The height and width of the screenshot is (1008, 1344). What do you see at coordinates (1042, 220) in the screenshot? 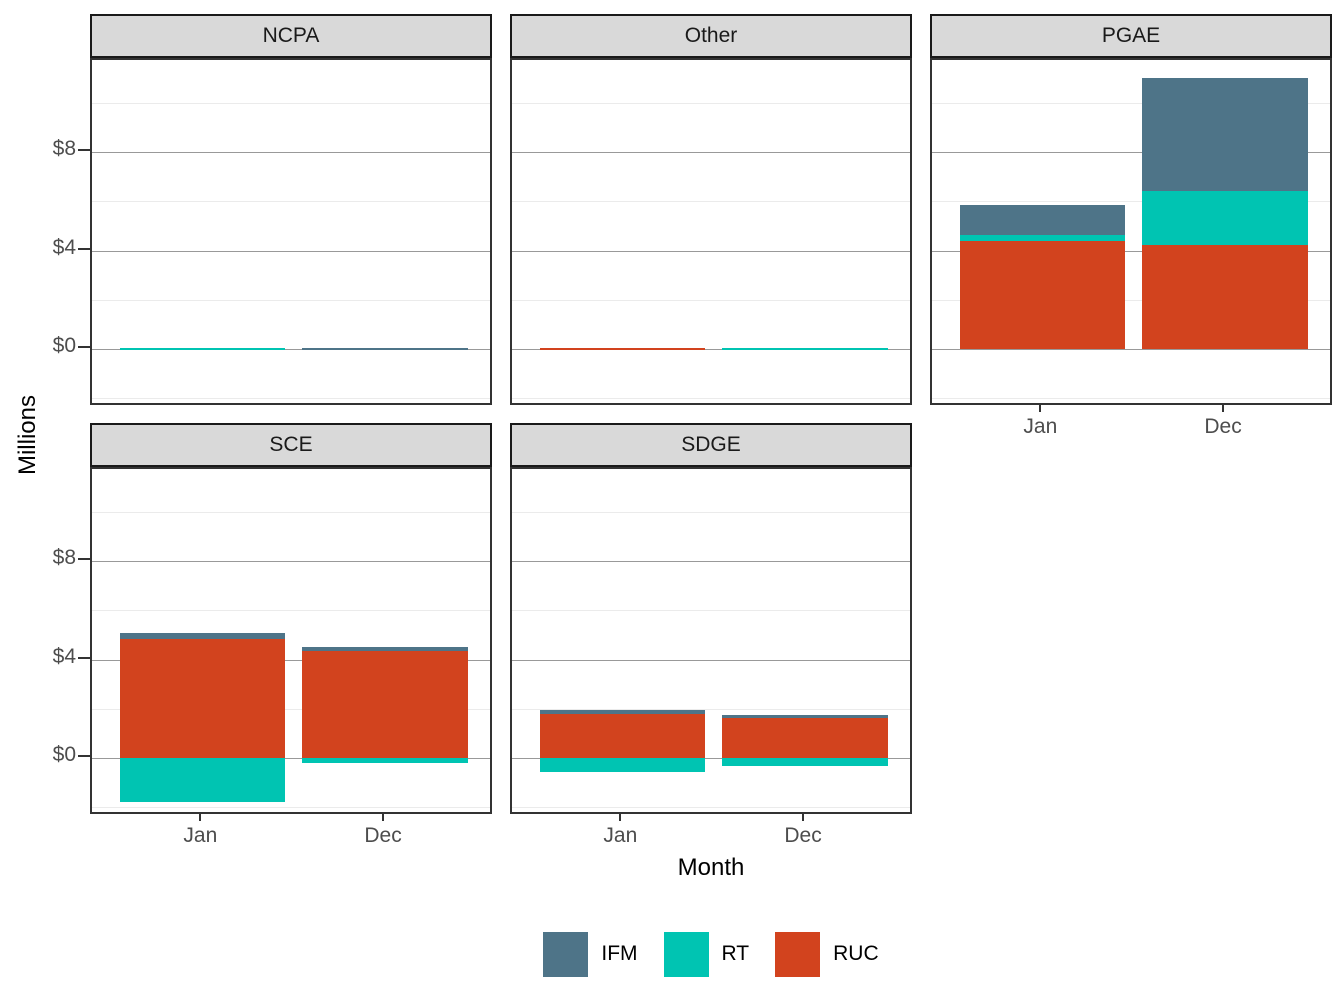
I see `bar-PGAE-Jan-IFM` at bounding box center [1042, 220].